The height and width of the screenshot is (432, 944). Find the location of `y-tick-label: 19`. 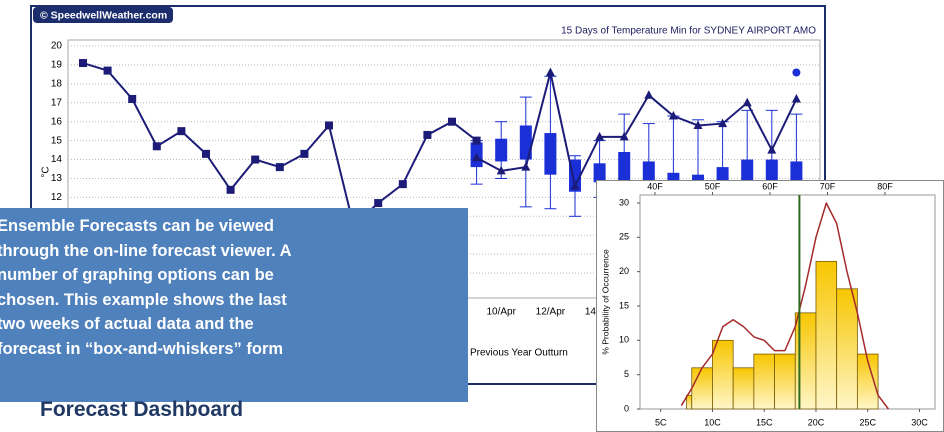

y-tick-label: 19 is located at coordinates (57, 65).